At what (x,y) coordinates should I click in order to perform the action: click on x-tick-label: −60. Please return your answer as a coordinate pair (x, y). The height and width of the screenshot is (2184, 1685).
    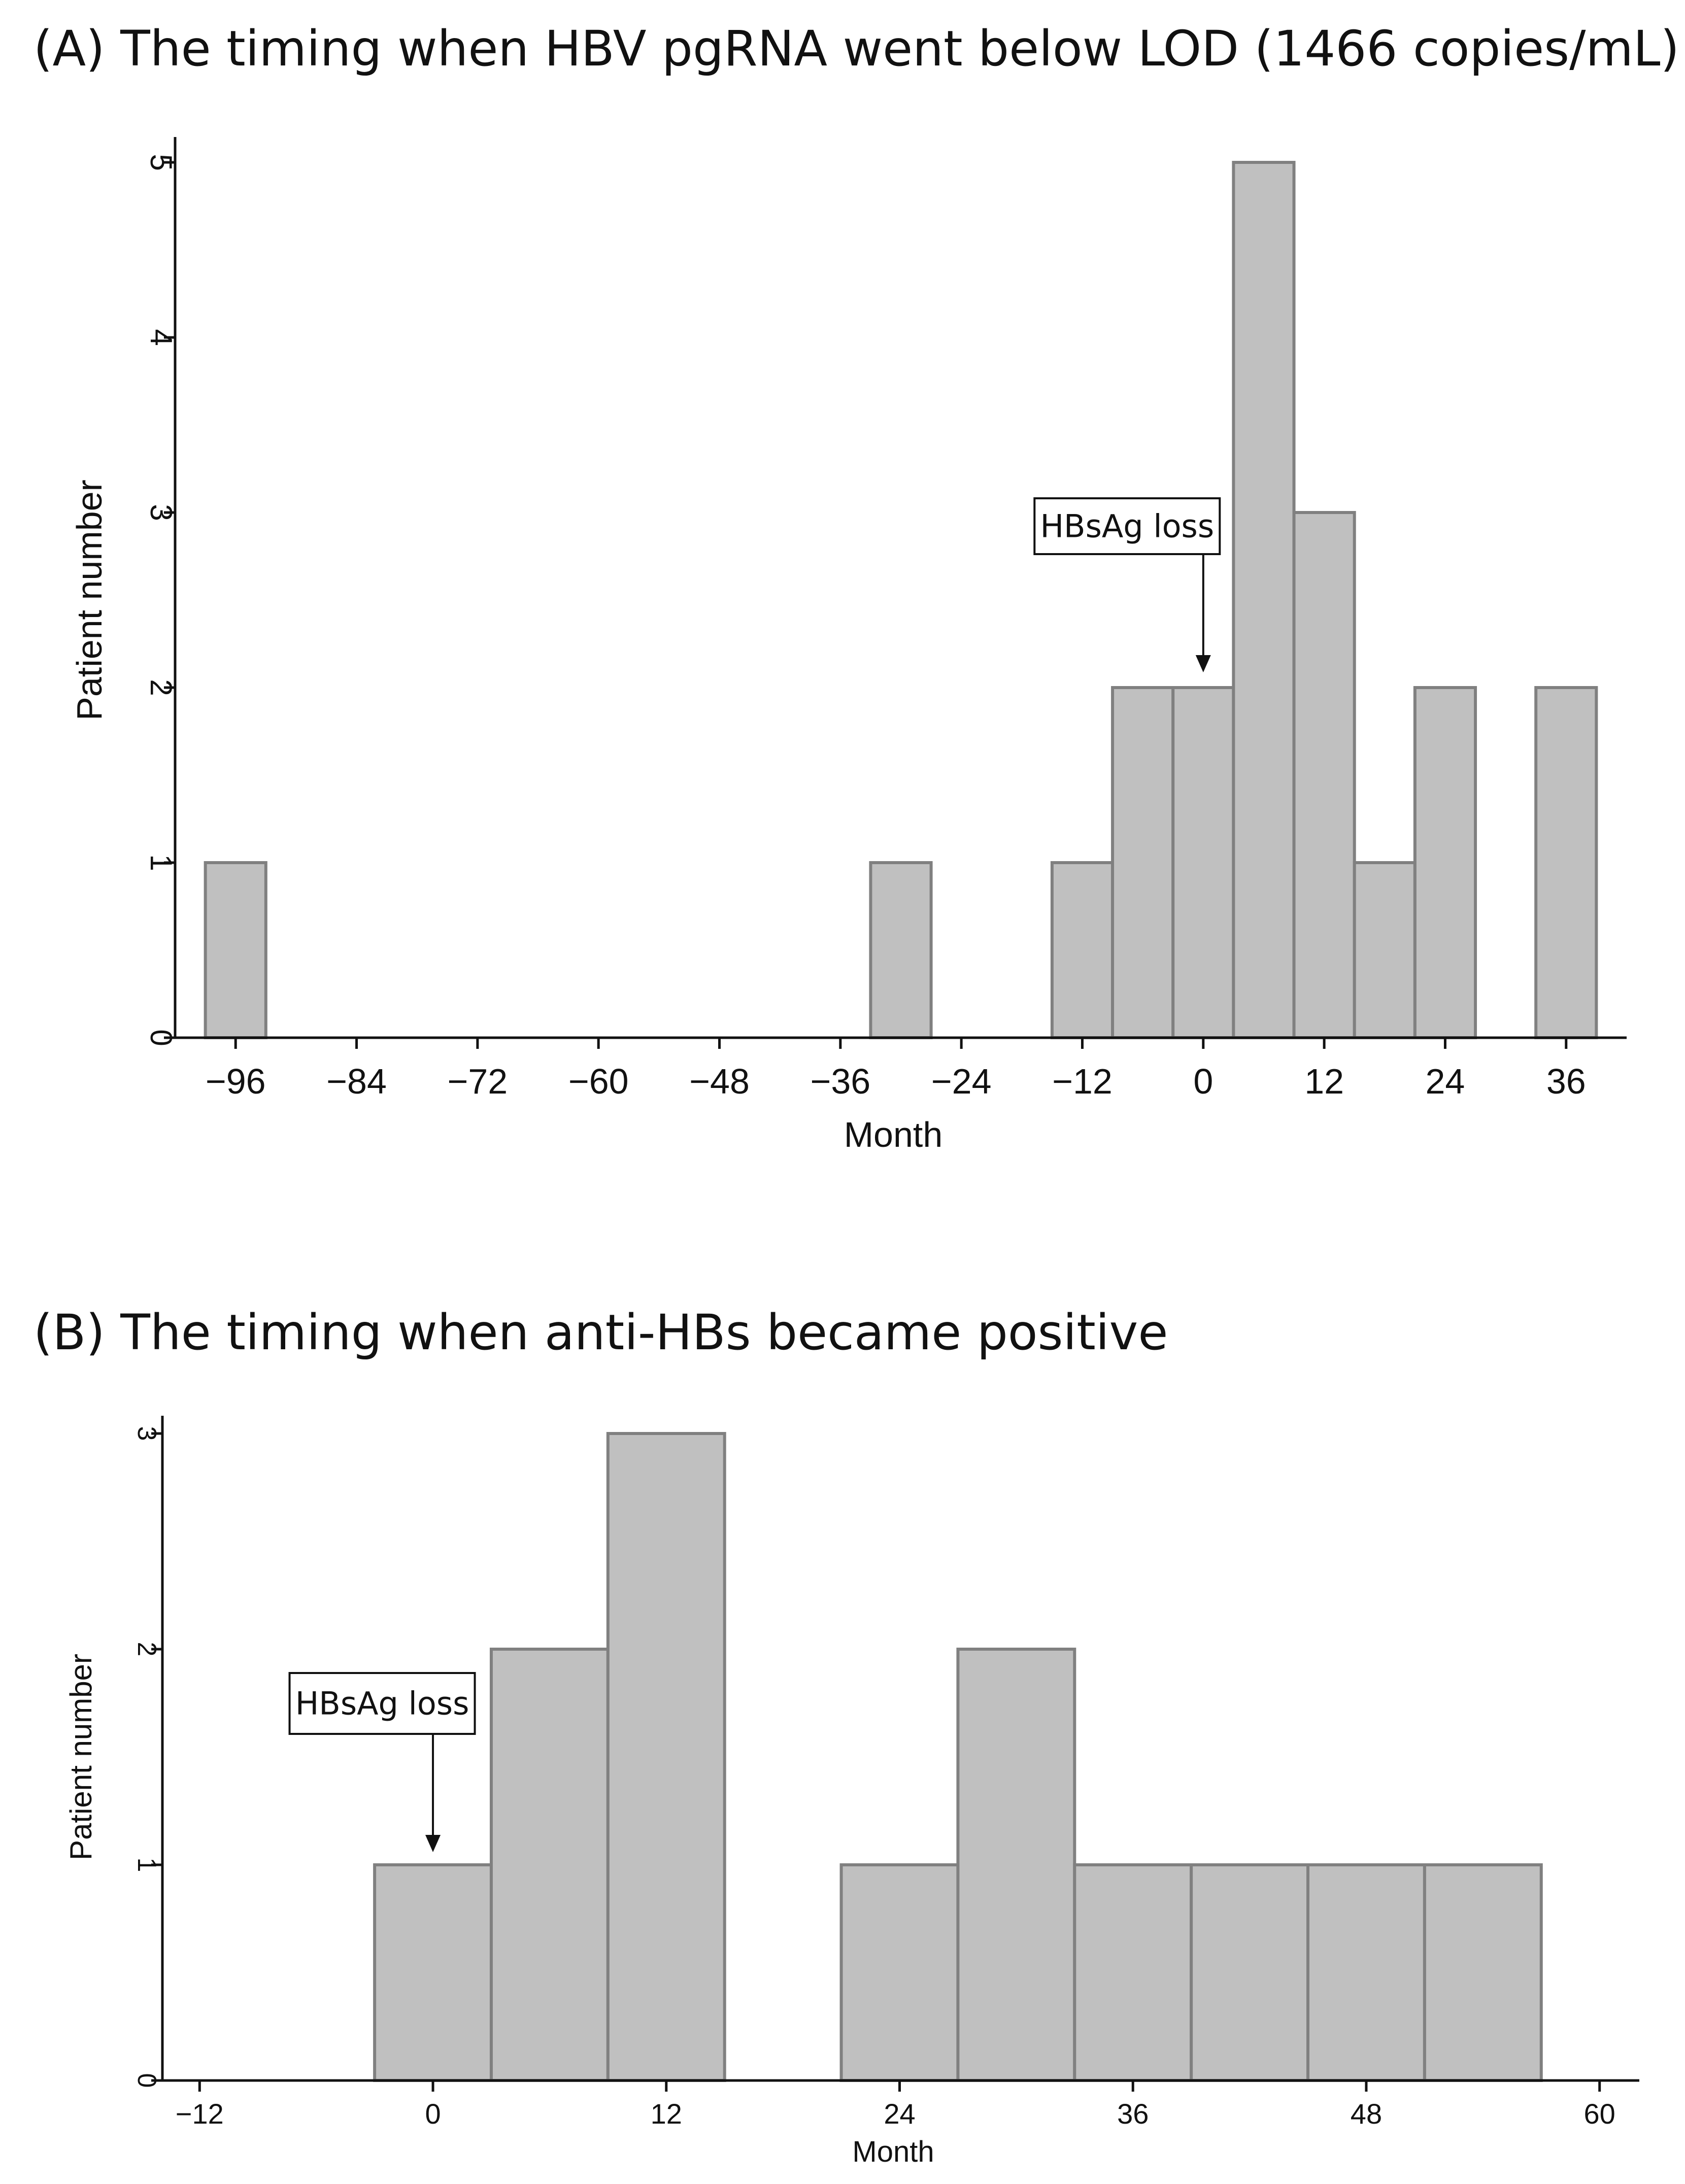
    Looking at the image, I should click on (598, 1081).